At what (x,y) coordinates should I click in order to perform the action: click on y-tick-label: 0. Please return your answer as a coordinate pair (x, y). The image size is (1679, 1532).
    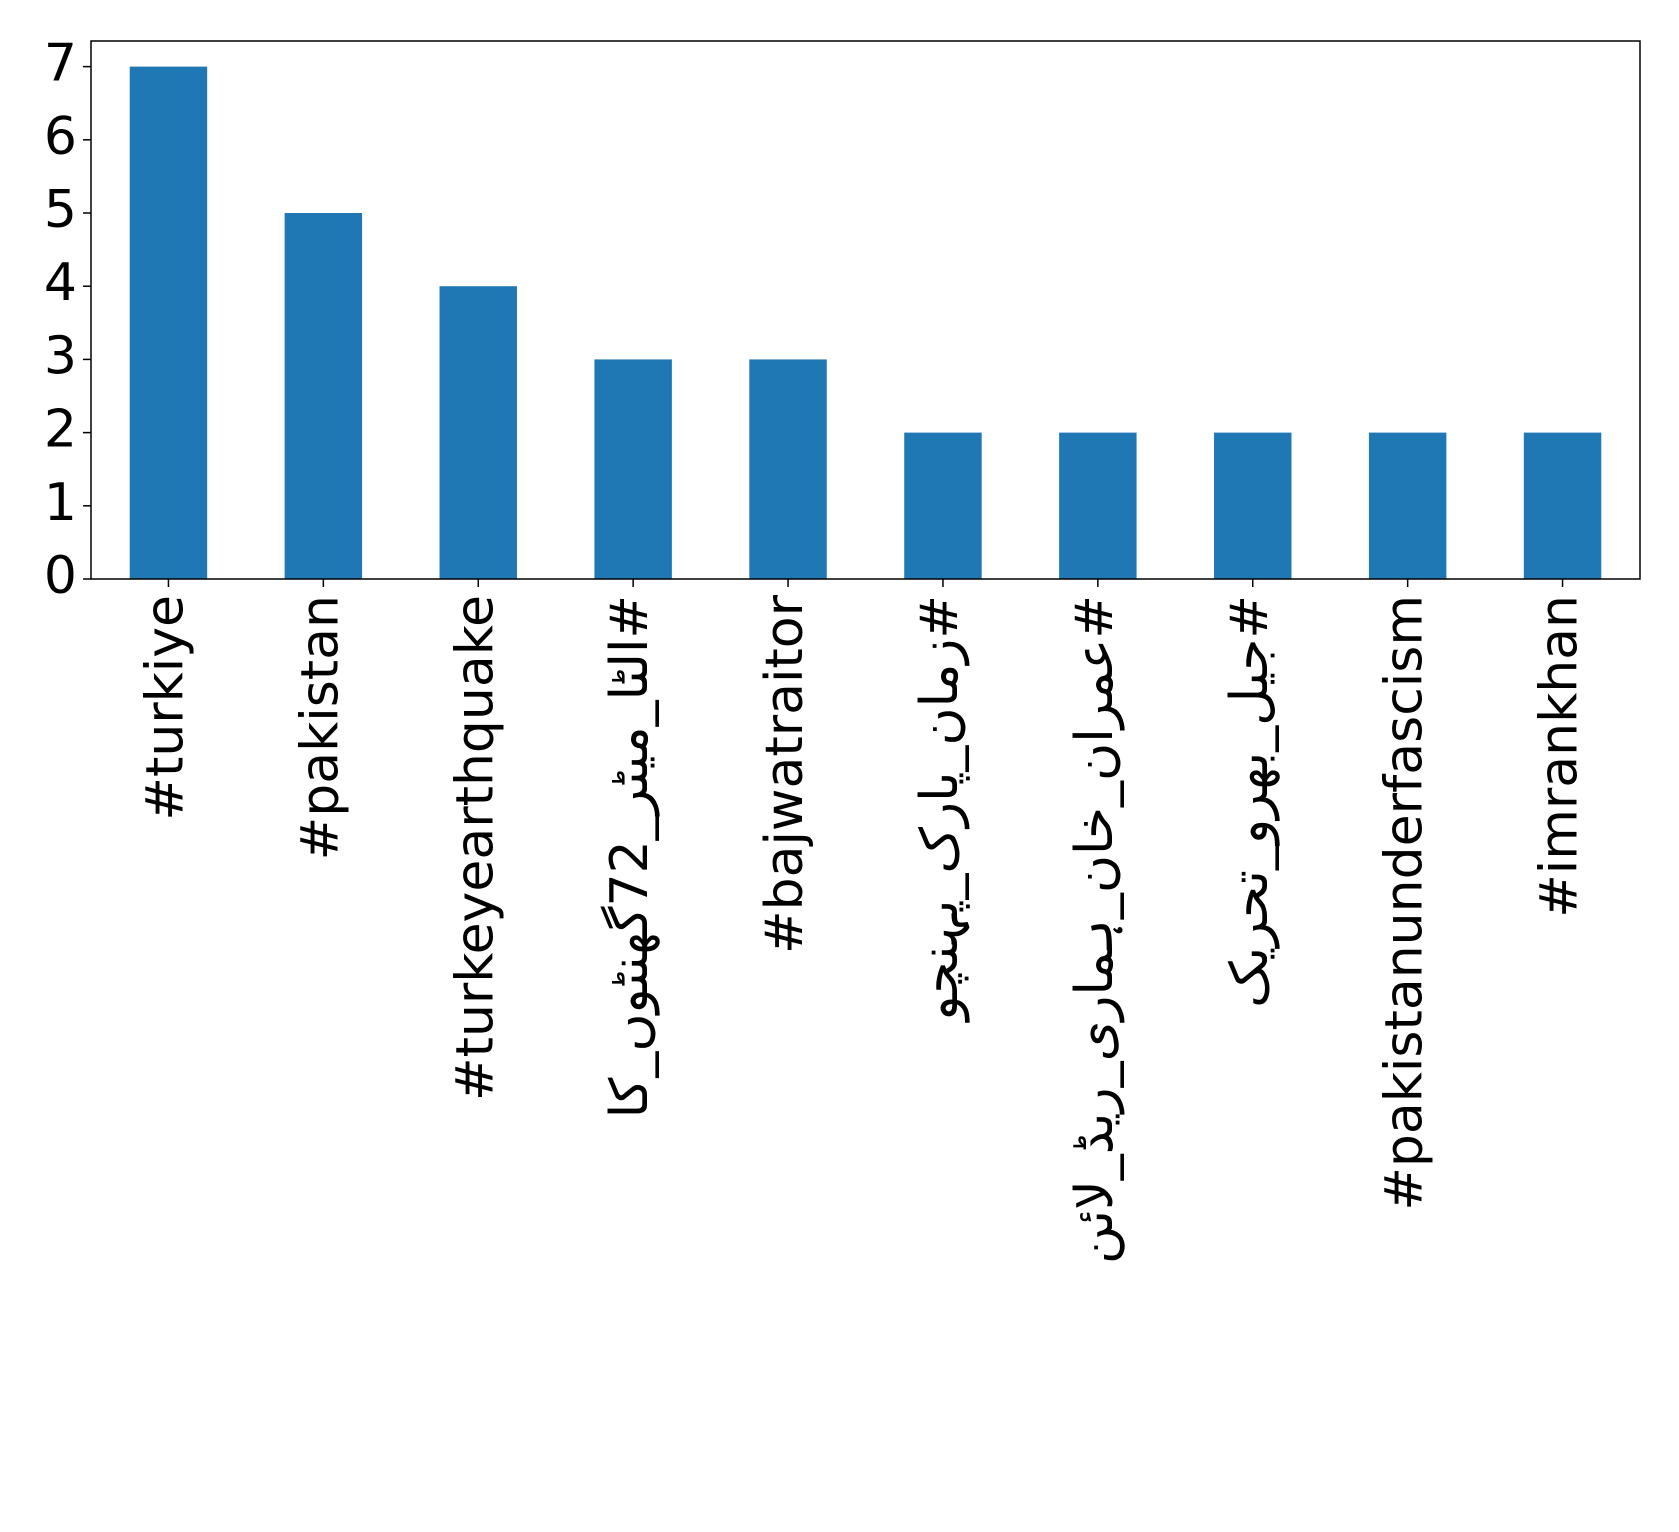
    Looking at the image, I should click on (60, 576).